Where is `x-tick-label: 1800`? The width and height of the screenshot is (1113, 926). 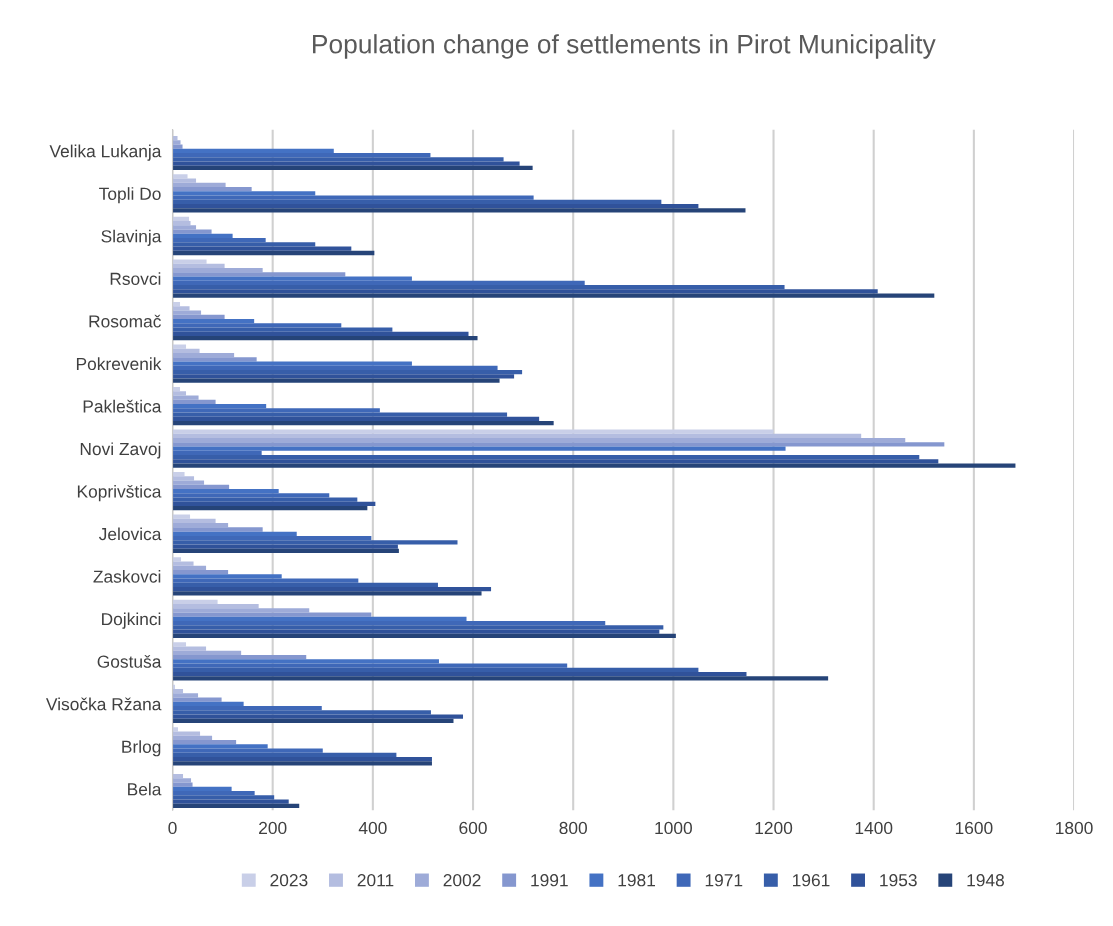 x-tick-label: 1800 is located at coordinates (1074, 828).